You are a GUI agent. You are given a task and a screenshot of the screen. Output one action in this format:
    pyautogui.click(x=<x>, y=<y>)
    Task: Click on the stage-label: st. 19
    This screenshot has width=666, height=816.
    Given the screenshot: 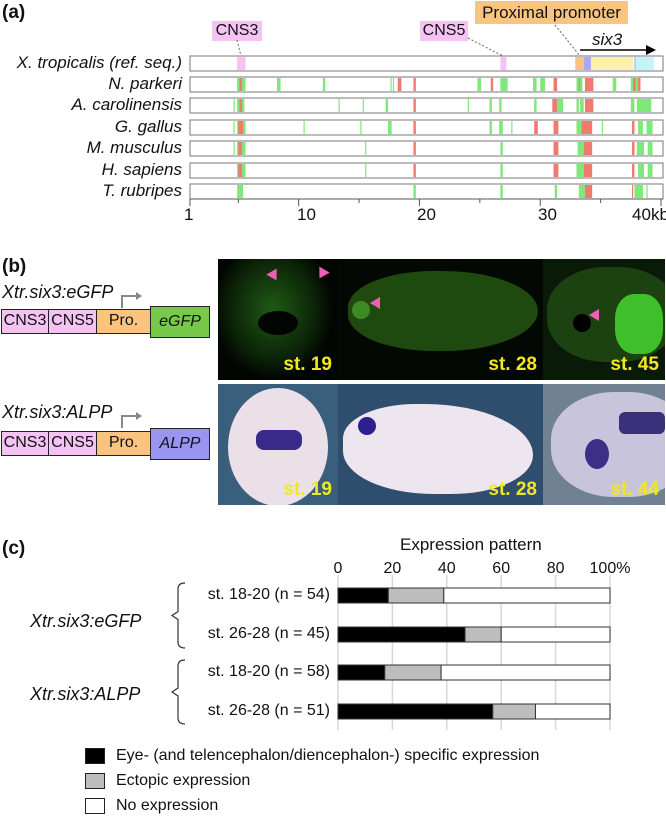 What is the action you would take?
    pyautogui.click(x=307, y=364)
    